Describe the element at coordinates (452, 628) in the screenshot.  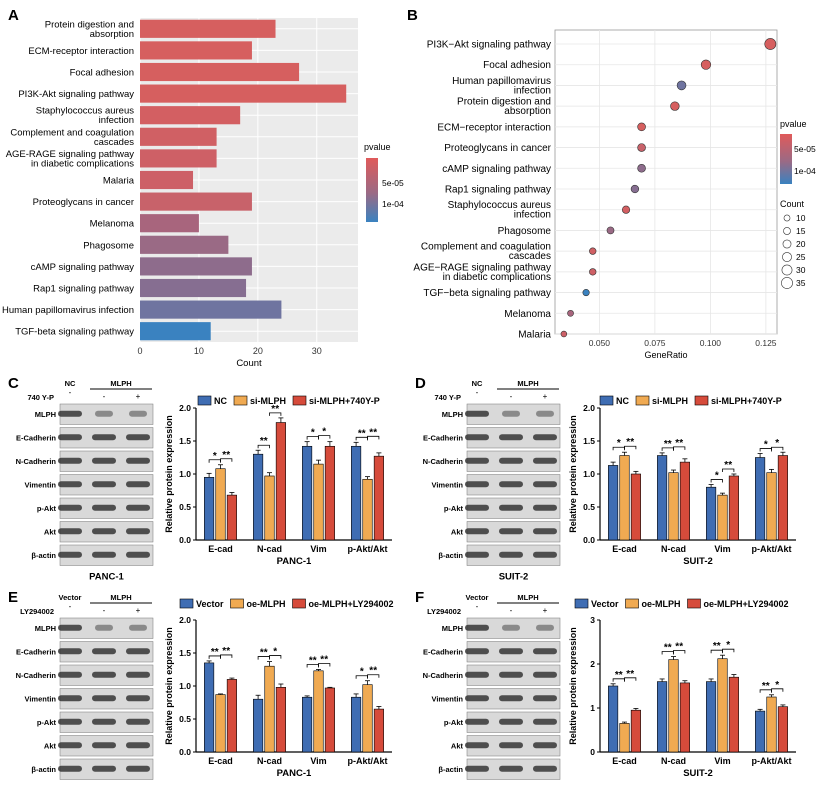
I see `blot-row-label: MLPH` at that location.